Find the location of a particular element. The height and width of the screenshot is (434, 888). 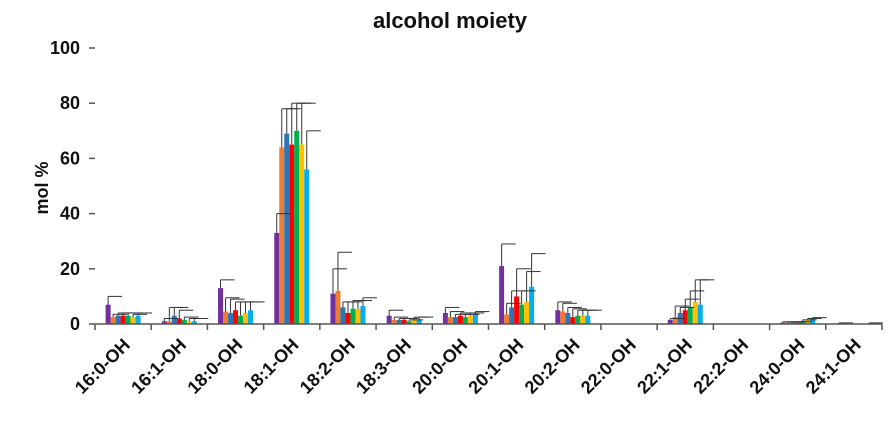

y-tick-label: 40 is located at coordinates (70, 214).